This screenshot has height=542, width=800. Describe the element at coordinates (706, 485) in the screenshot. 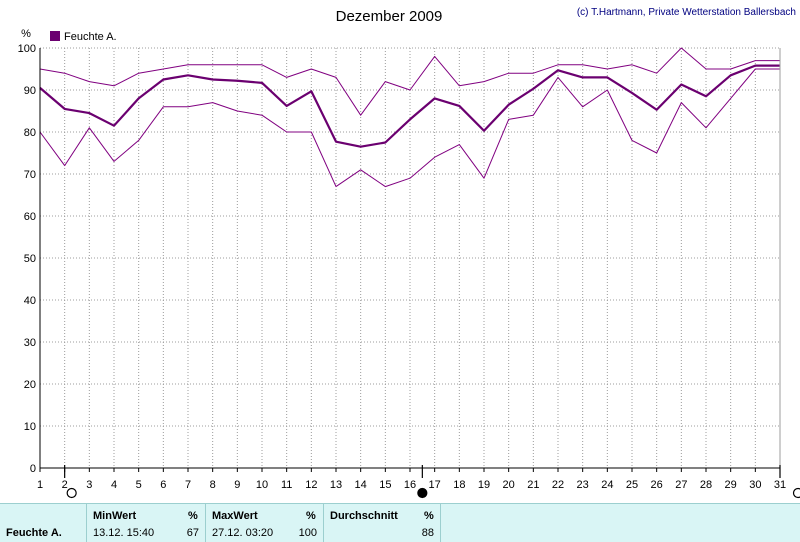

I see `x-tick-label: 28` at that location.